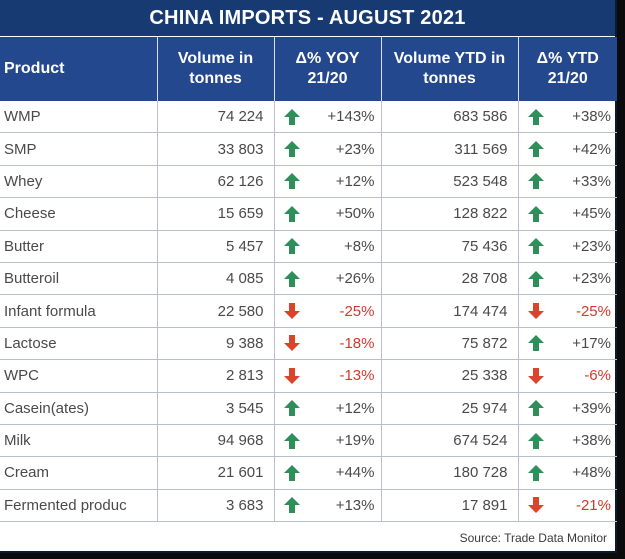  What do you see at coordinates (449, 117) in the screenshot?
I see `volume-ytd-cell: 683 586` at bounding box center [449, 117].